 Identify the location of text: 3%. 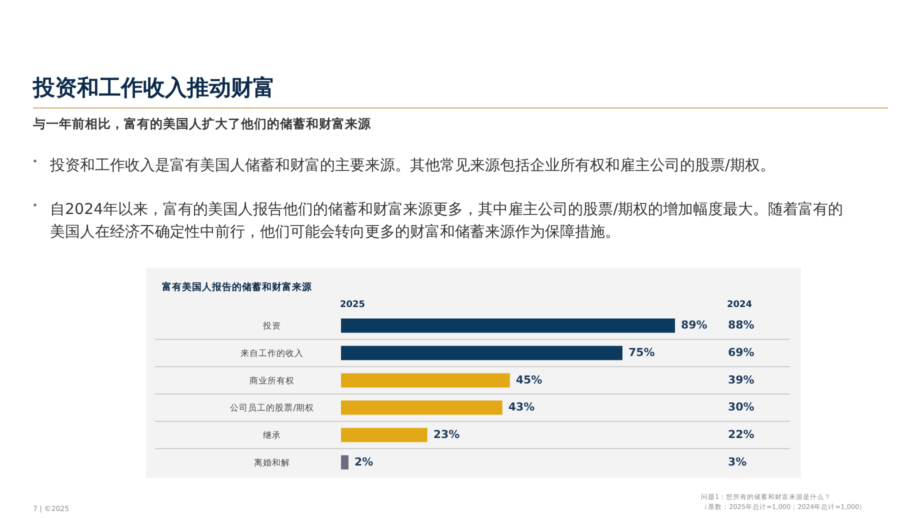
(737, 461).